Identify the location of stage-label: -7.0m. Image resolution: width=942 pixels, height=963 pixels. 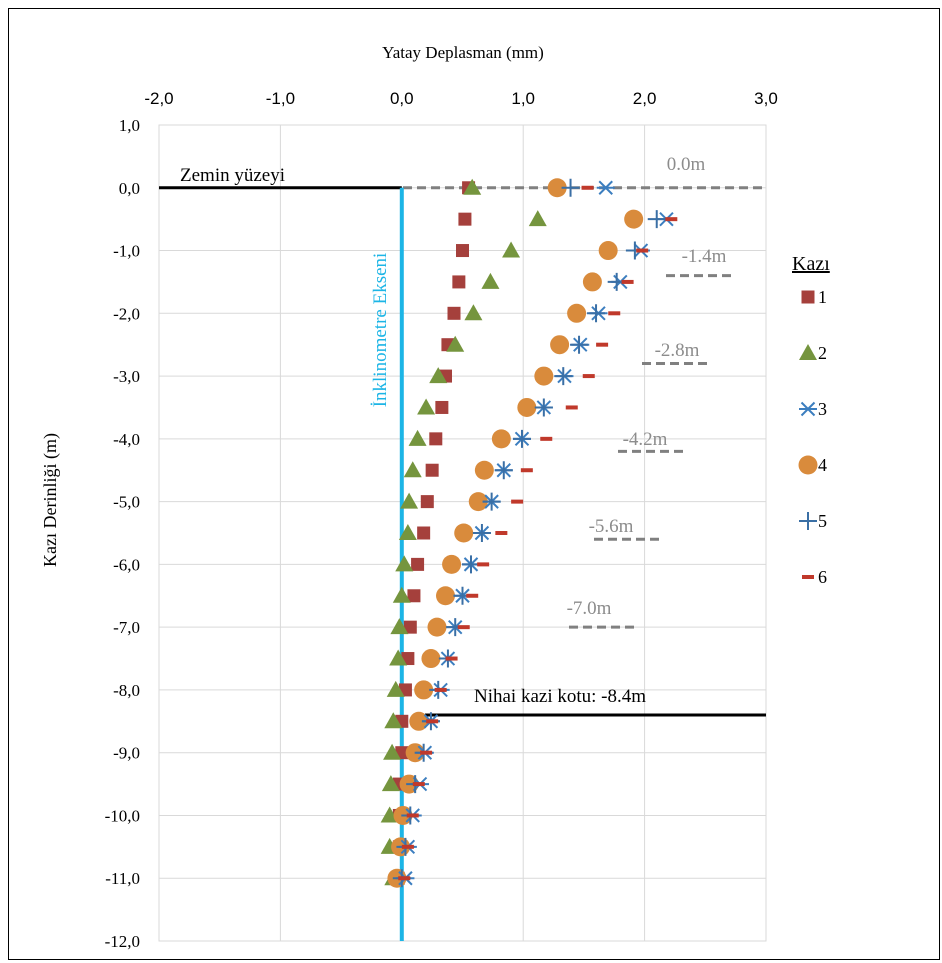
(589, 608).